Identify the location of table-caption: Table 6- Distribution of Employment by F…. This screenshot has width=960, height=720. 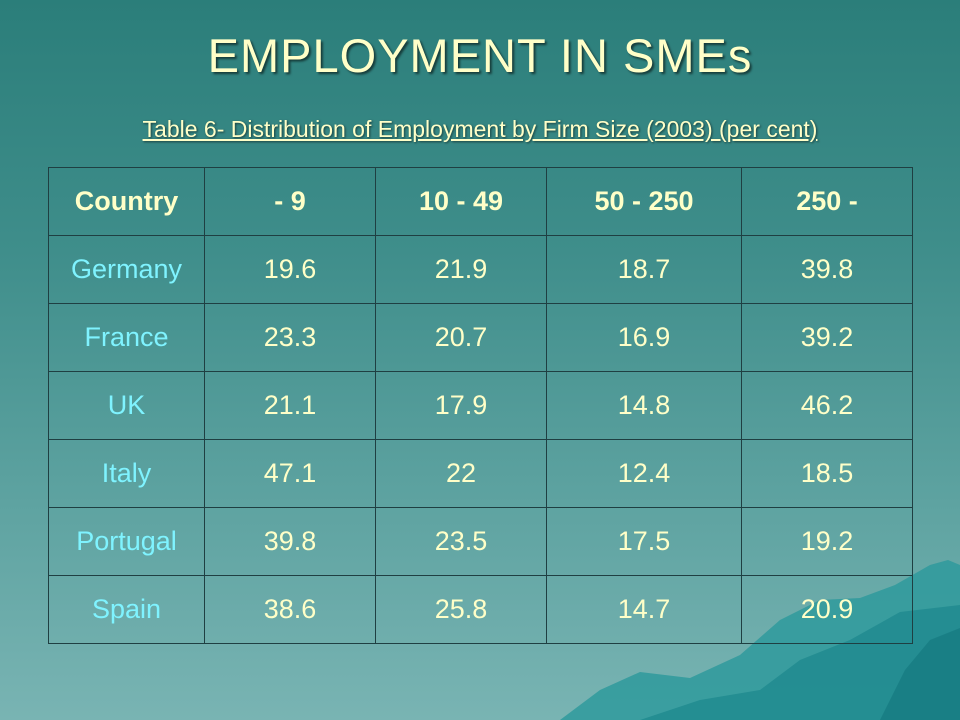
(480, 129).